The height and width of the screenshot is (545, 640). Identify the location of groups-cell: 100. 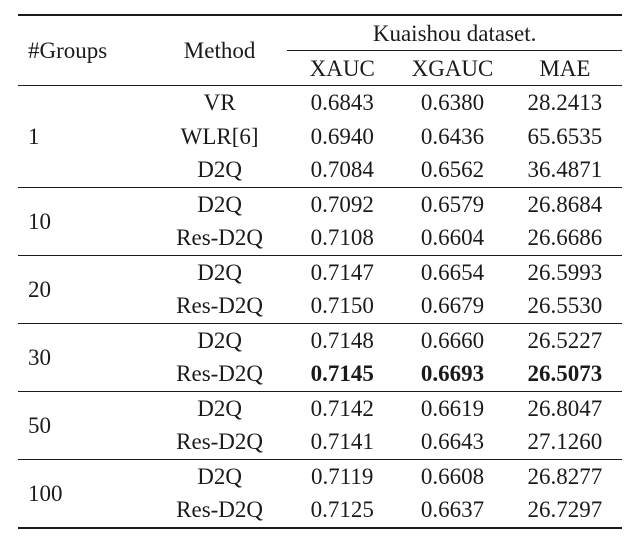
(45, 493).